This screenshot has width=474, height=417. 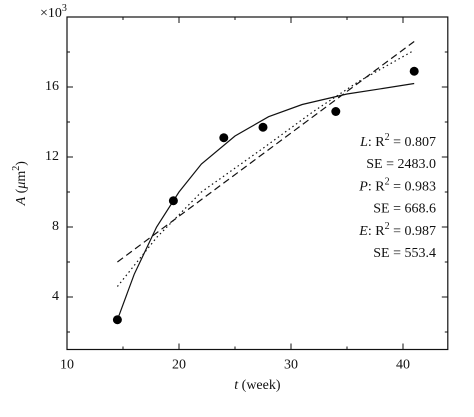 I want to click on text-part: m, so click(x=21, y=176).